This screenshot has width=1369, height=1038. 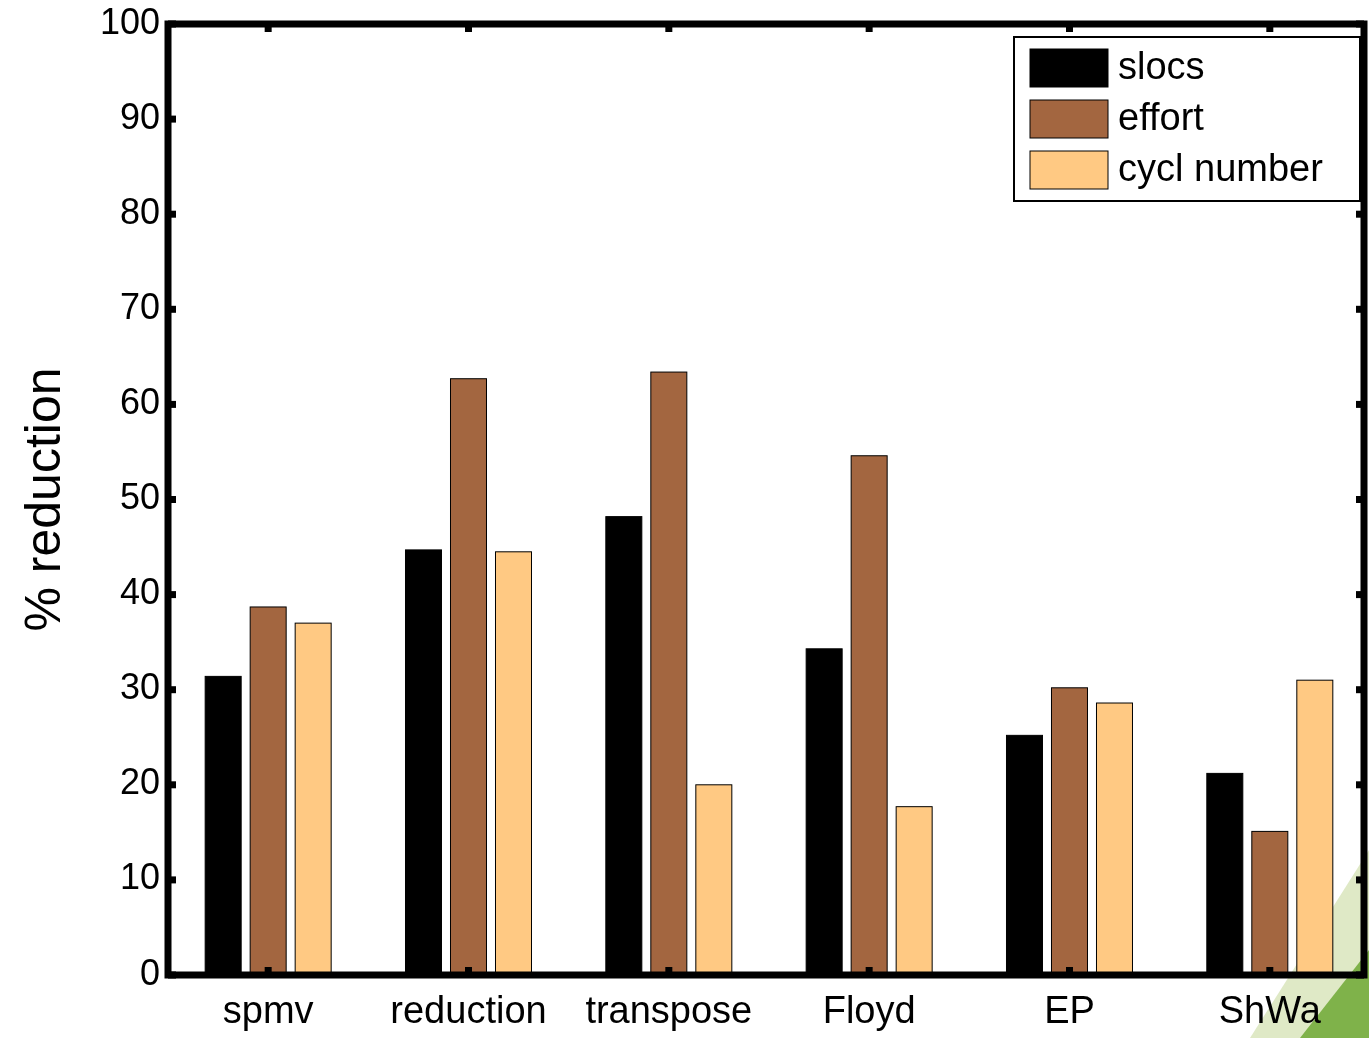 I want to click on y-tick-label: 60, so click(x=139, y=401).